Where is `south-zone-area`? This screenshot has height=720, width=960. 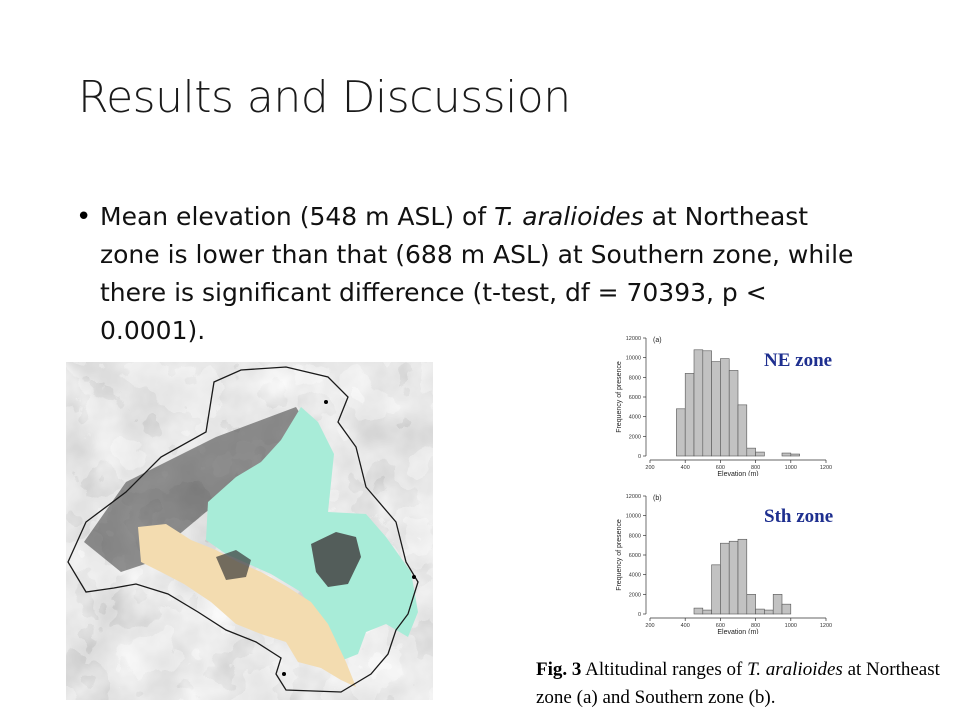 south-zone-area is located at coordinates (247, 605).